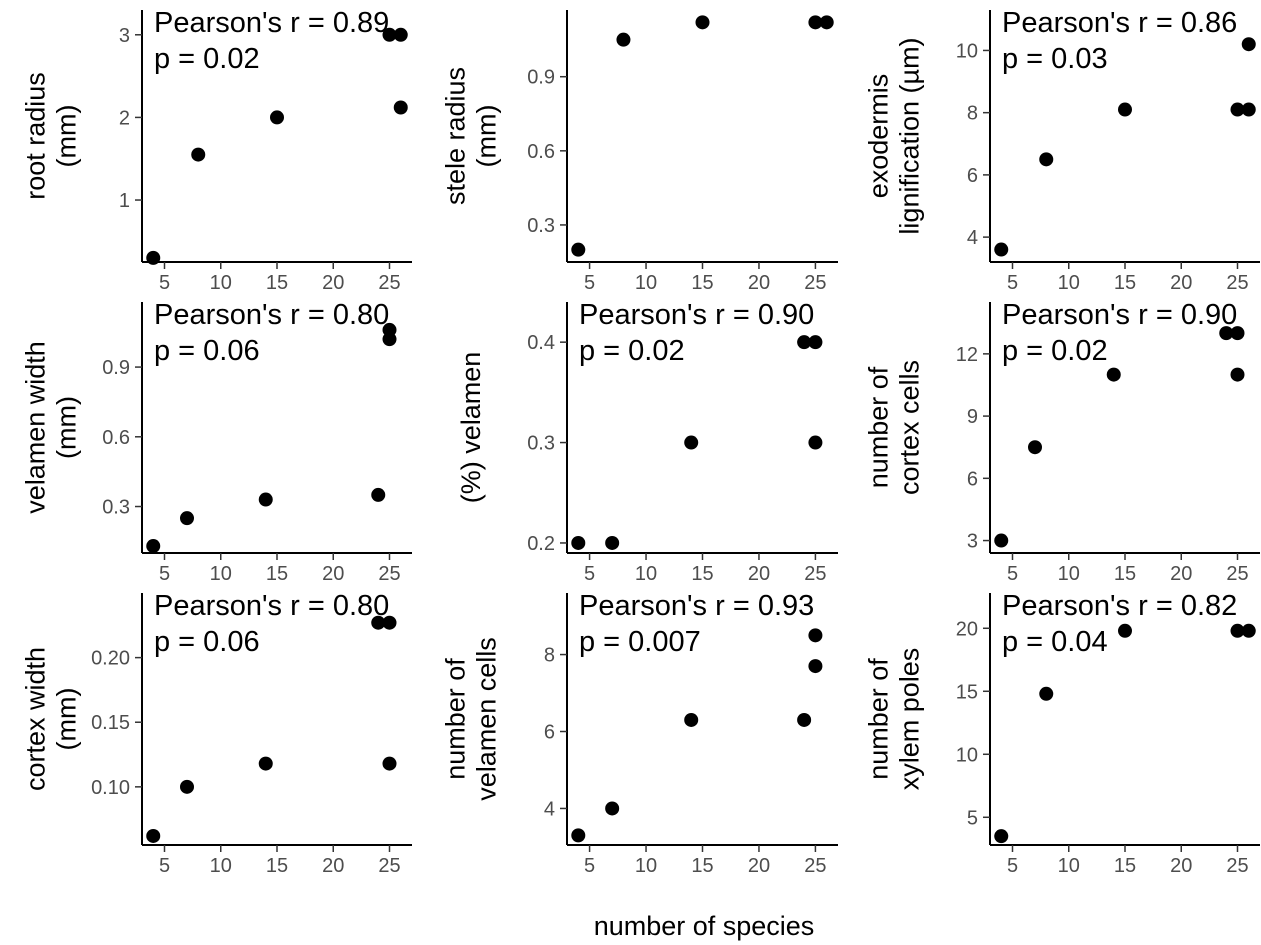 This screenshot has height=945, width=1261. What do you see at coordinates (124, 118) in the screenshot?
I see `y-tick-label: 2` at bounding box center [124, 118].